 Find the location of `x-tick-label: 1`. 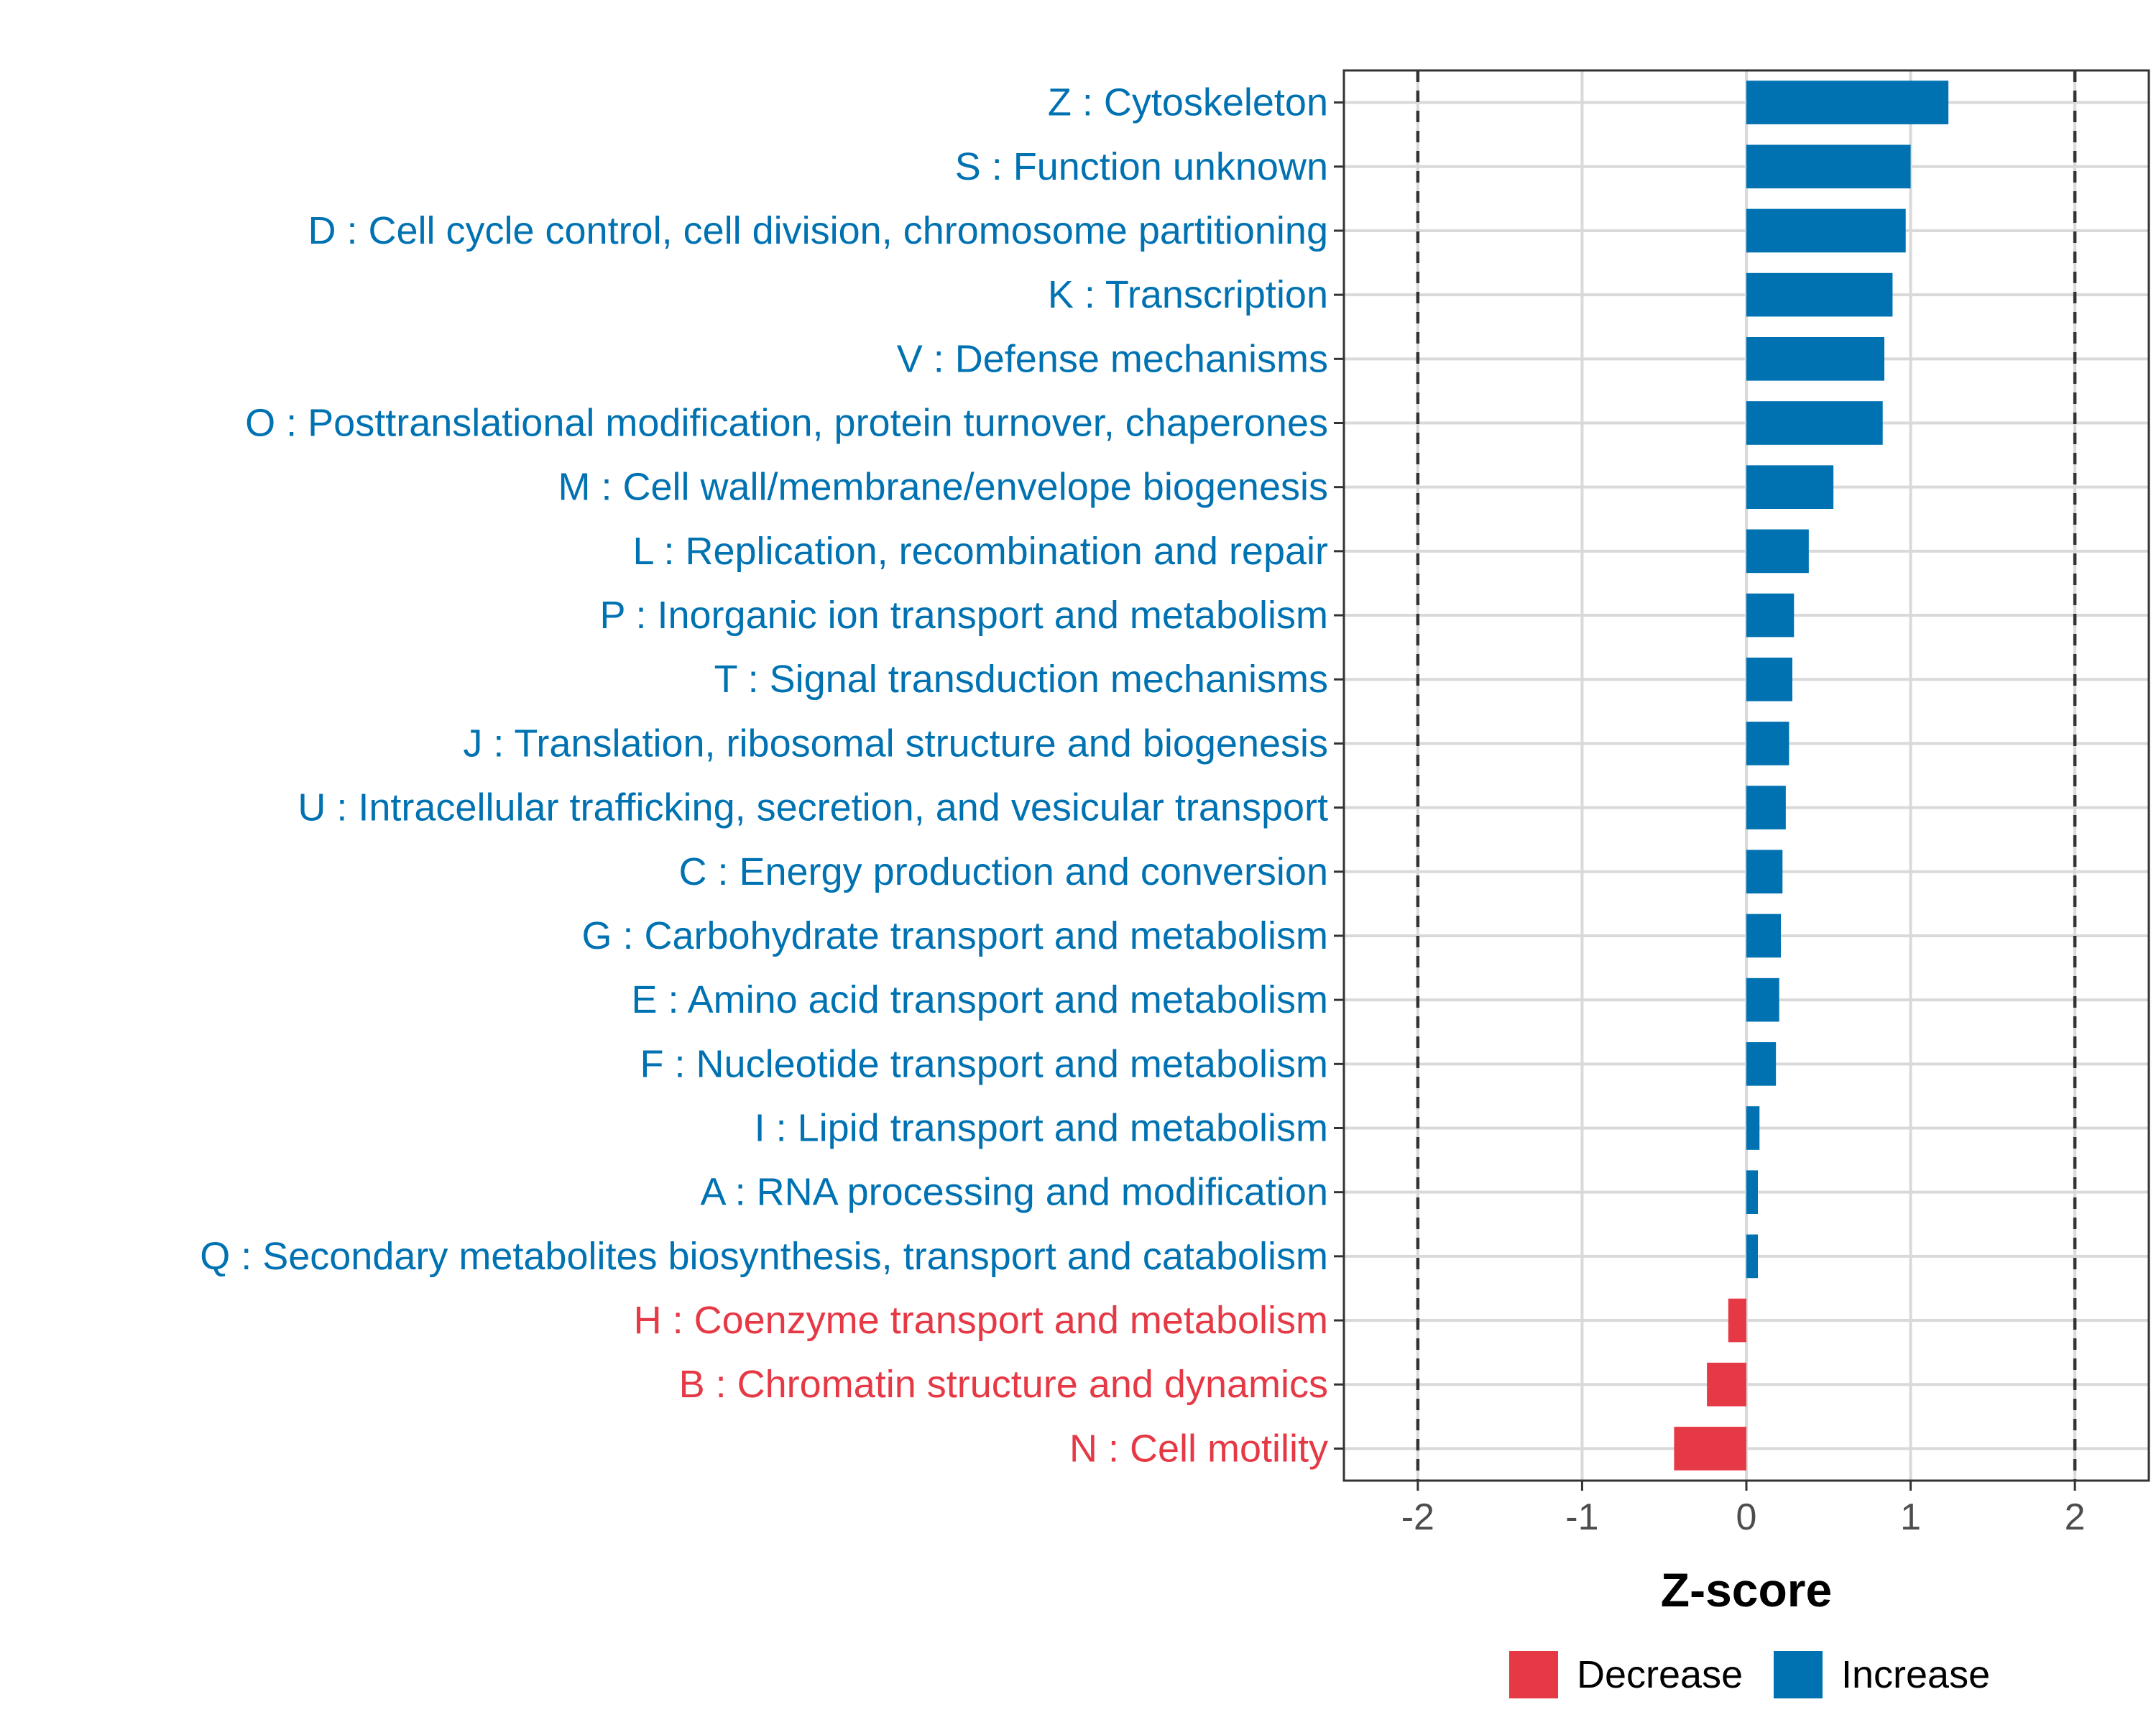

x-tick-label: 1 is located at coordinates (1911, 1517).